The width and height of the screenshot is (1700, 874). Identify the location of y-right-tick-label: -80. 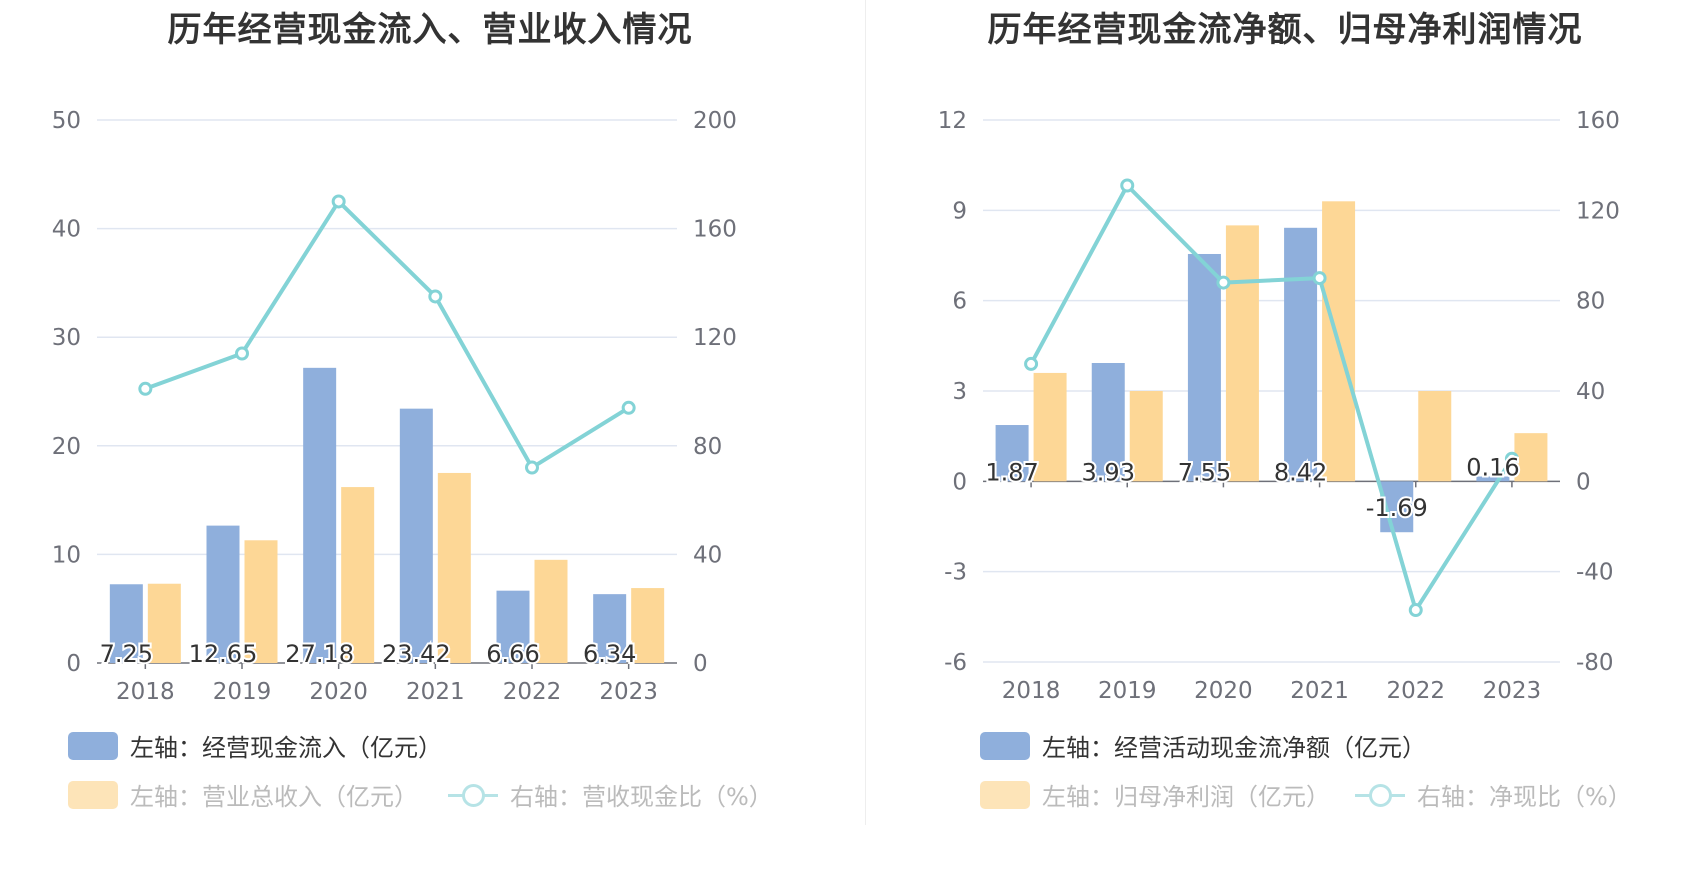
(1595, 663).